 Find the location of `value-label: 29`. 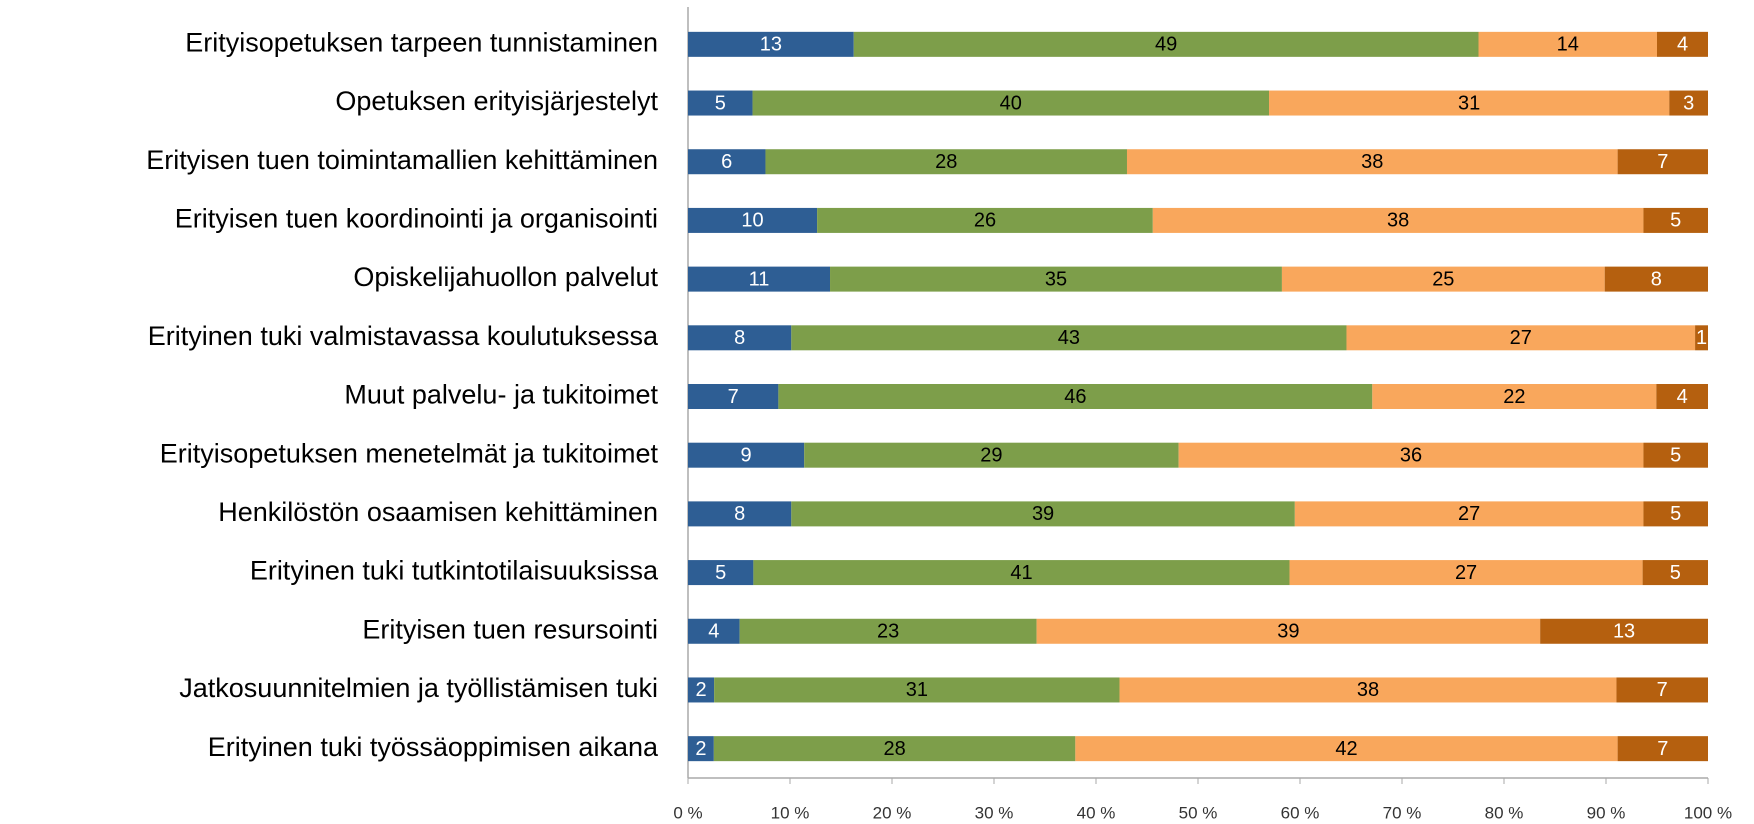

value-label: 29 is located at coordinates (991, 455).